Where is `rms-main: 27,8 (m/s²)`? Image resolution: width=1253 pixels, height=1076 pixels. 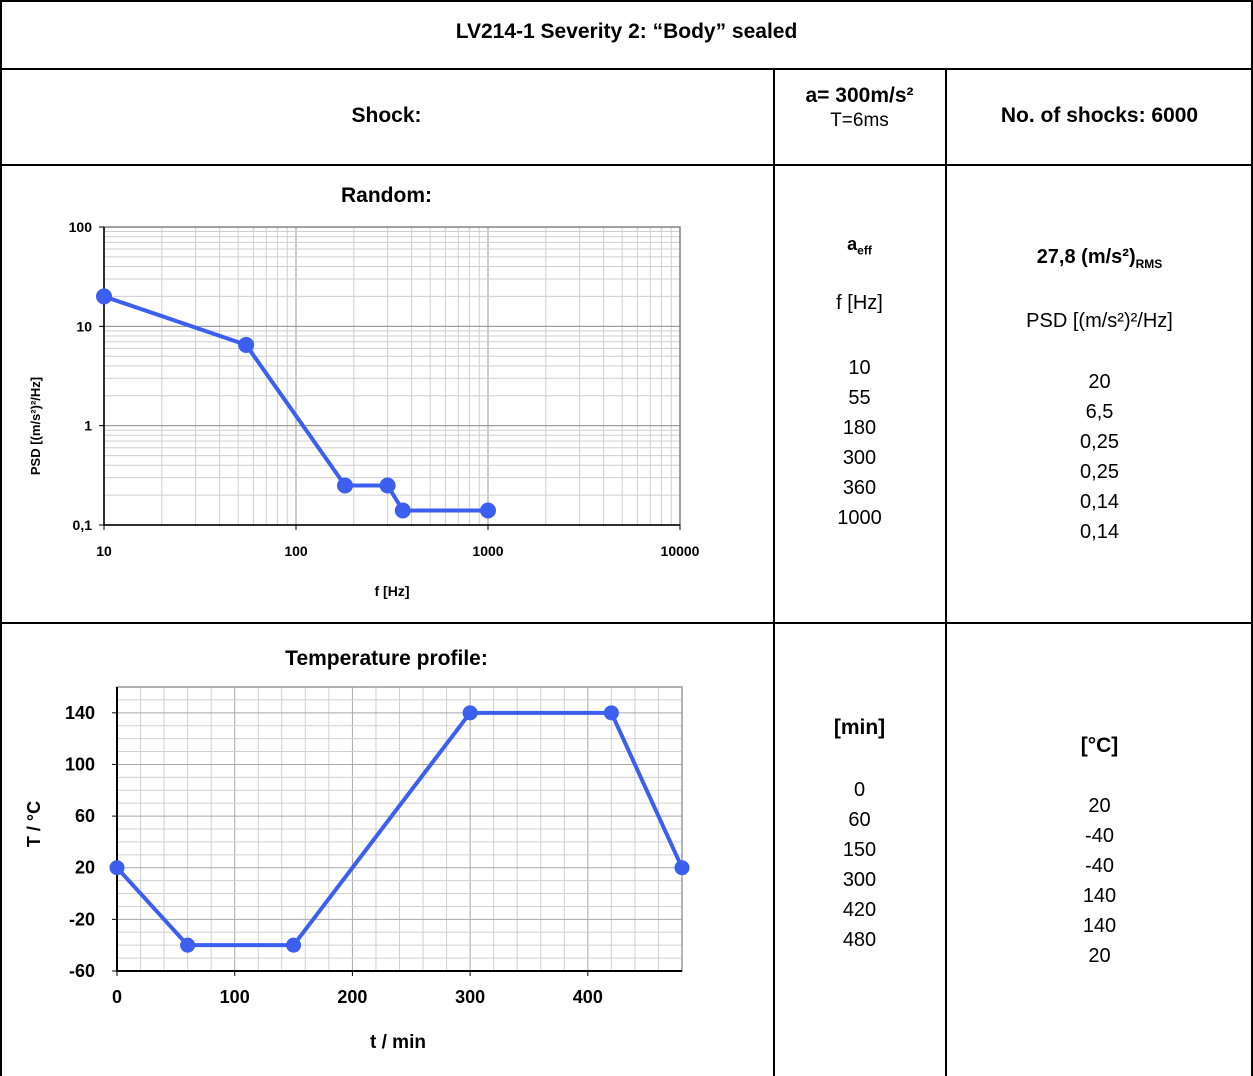
rms-main: 27,8 (m/s²) is located at coordinates (1086, 257).